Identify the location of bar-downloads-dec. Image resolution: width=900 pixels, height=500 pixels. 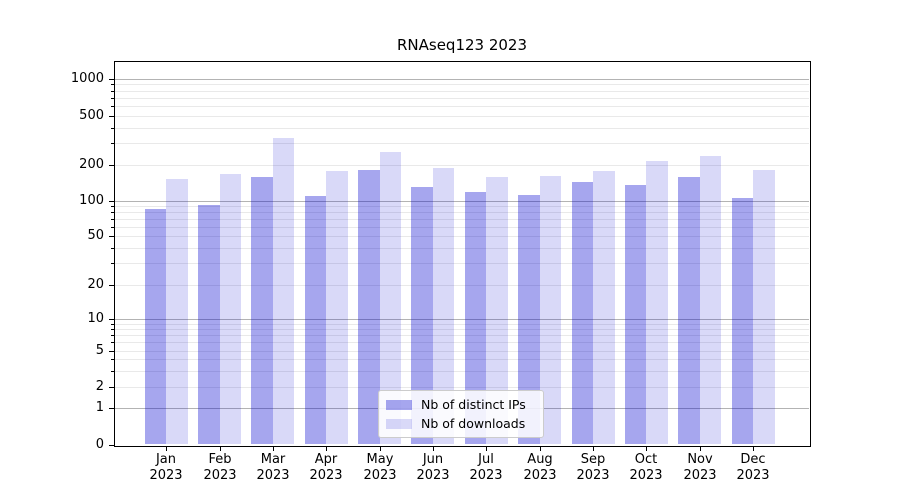
(764, 307).